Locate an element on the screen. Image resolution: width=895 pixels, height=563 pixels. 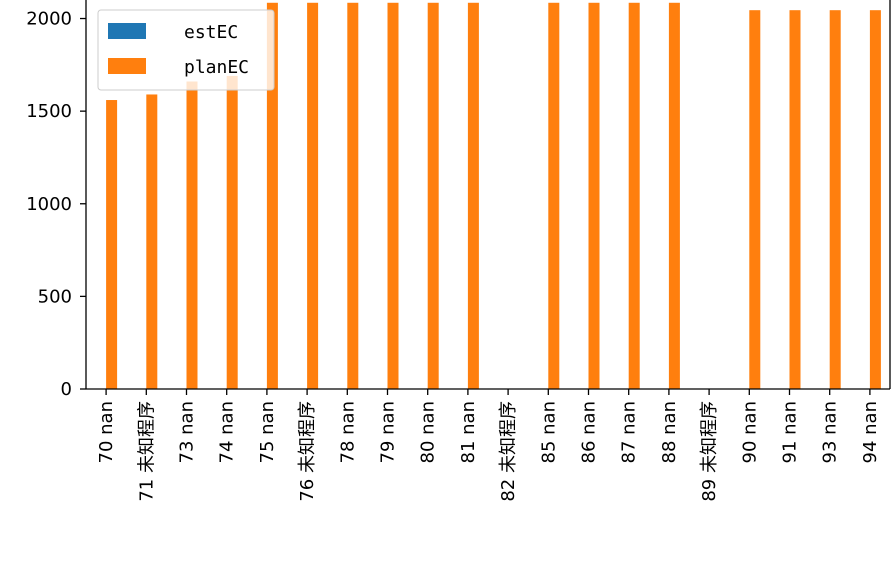
x-tick-label-12: 86 nan is located at coordinates (589, 432).